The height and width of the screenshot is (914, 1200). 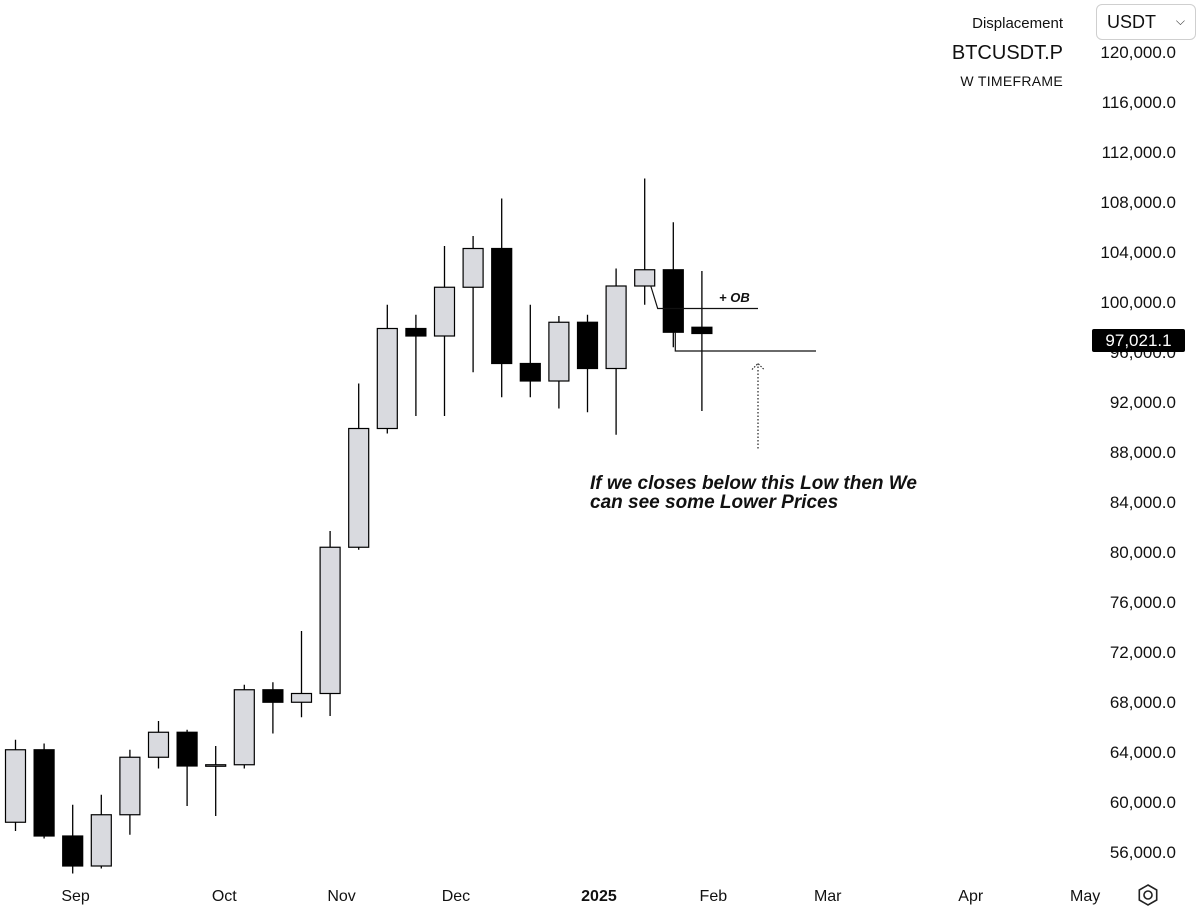 I want to click on y-axis-tick-label: 120,000.0, so click(x=1138, y=52).